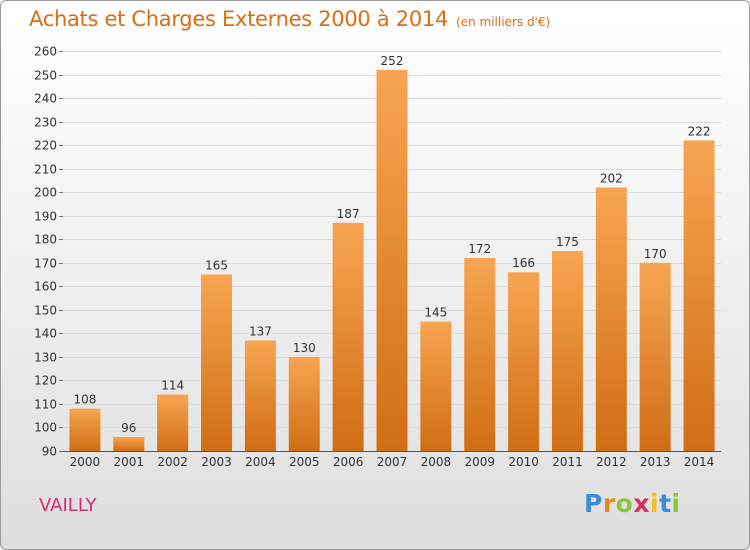 The image size is (750, 550). What do you see at coordinates (45, 99) in the screenshot?
I see `y-tick-label: 240` at bounding box center [45, 99].